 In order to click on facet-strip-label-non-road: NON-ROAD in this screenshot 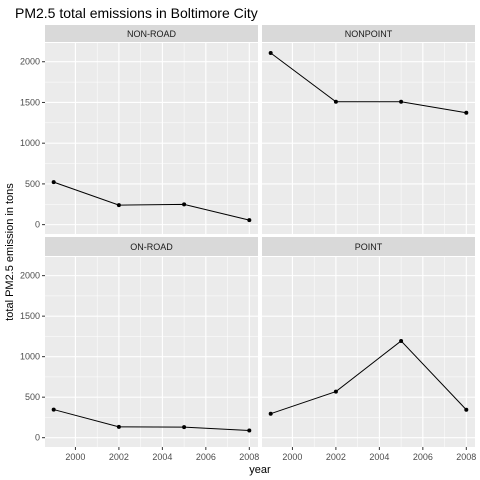, I will do `click(151, 34)`.